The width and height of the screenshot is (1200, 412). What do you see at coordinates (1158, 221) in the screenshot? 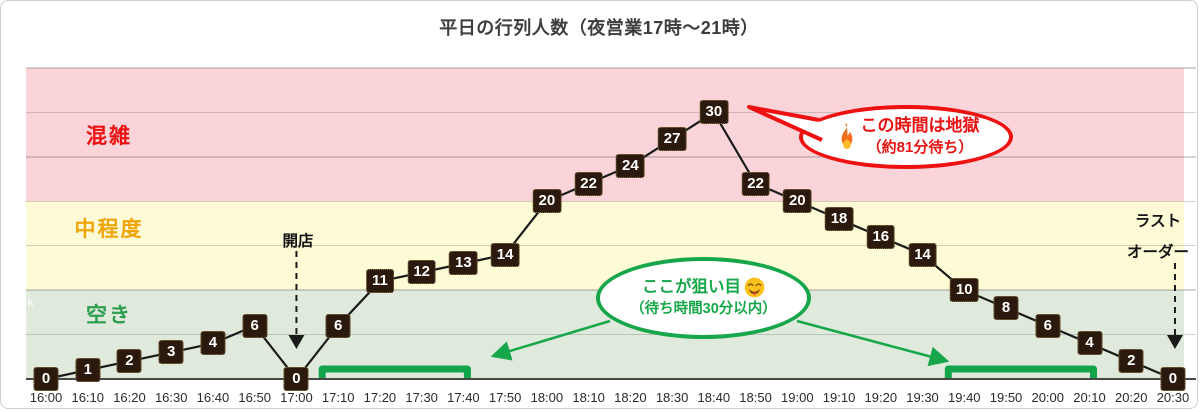
I see `last-order-label-line1: ラスト` at bounding box center [1158, 221].